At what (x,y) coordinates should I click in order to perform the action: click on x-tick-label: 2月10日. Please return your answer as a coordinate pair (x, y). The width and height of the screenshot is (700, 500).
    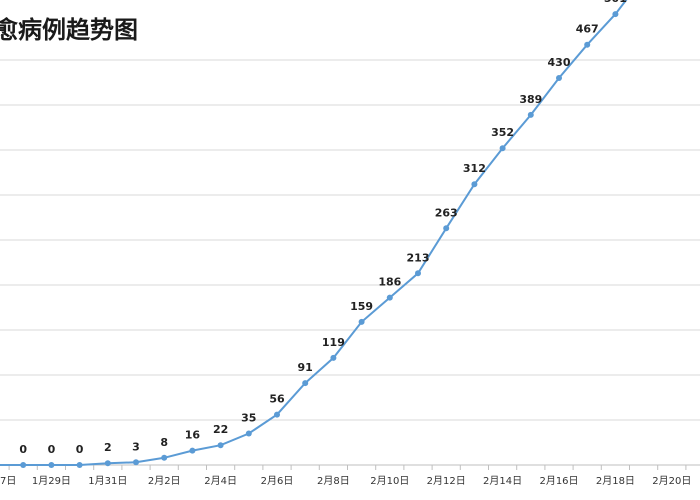
    Looking at the image, I should click on (389, 481).